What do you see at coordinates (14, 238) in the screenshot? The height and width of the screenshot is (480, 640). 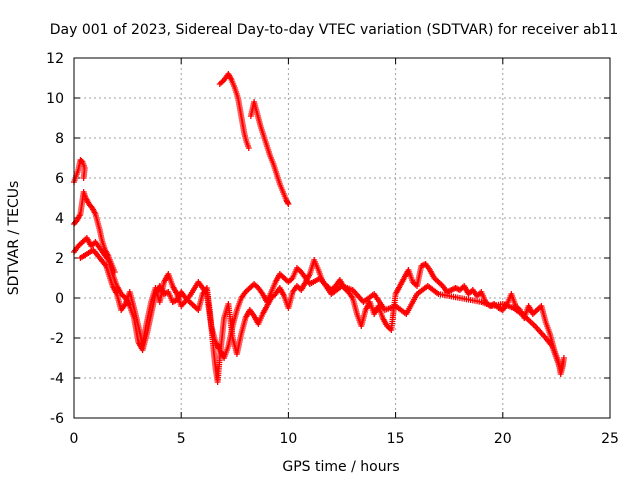 I see `y-axis-label: SDTVAR / TECUs` at bounding box center [14, 238].